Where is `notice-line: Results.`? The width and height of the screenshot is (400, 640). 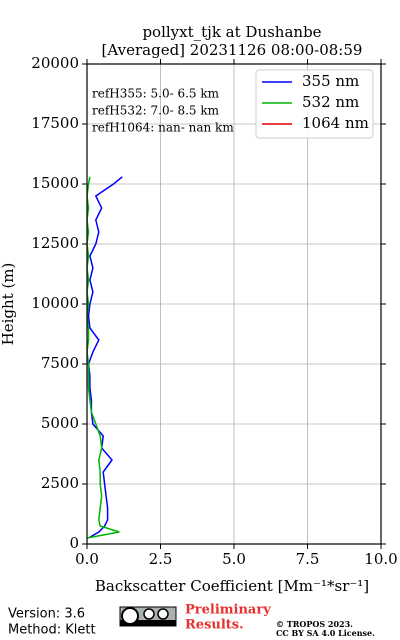
notice-line: Results. is located at coordinates (214, 625).